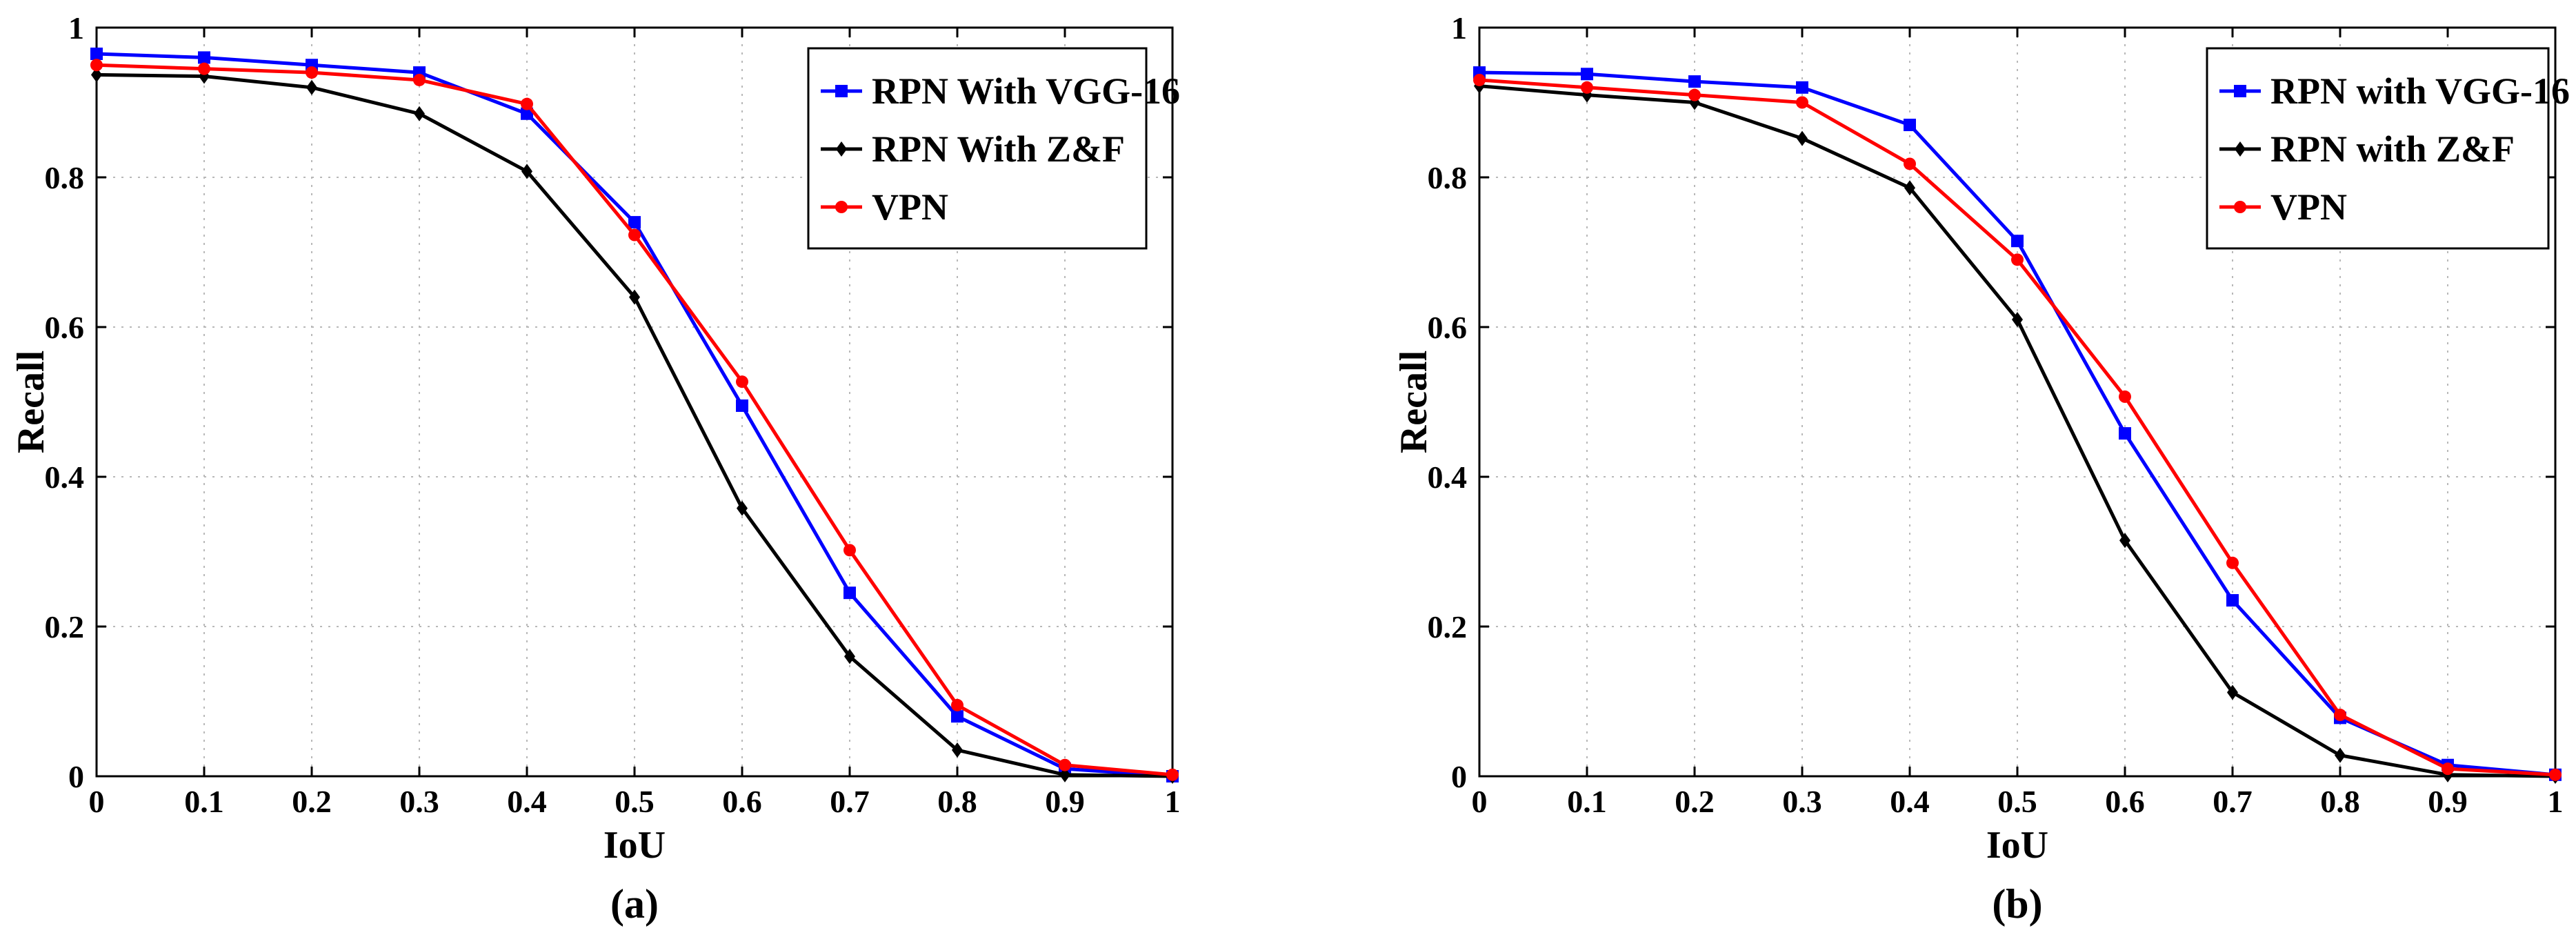  What do you see at coordinates (957, 801) in the screenshot?
I see `x-tick-label: 0.8` at bounding box center [957, 801].